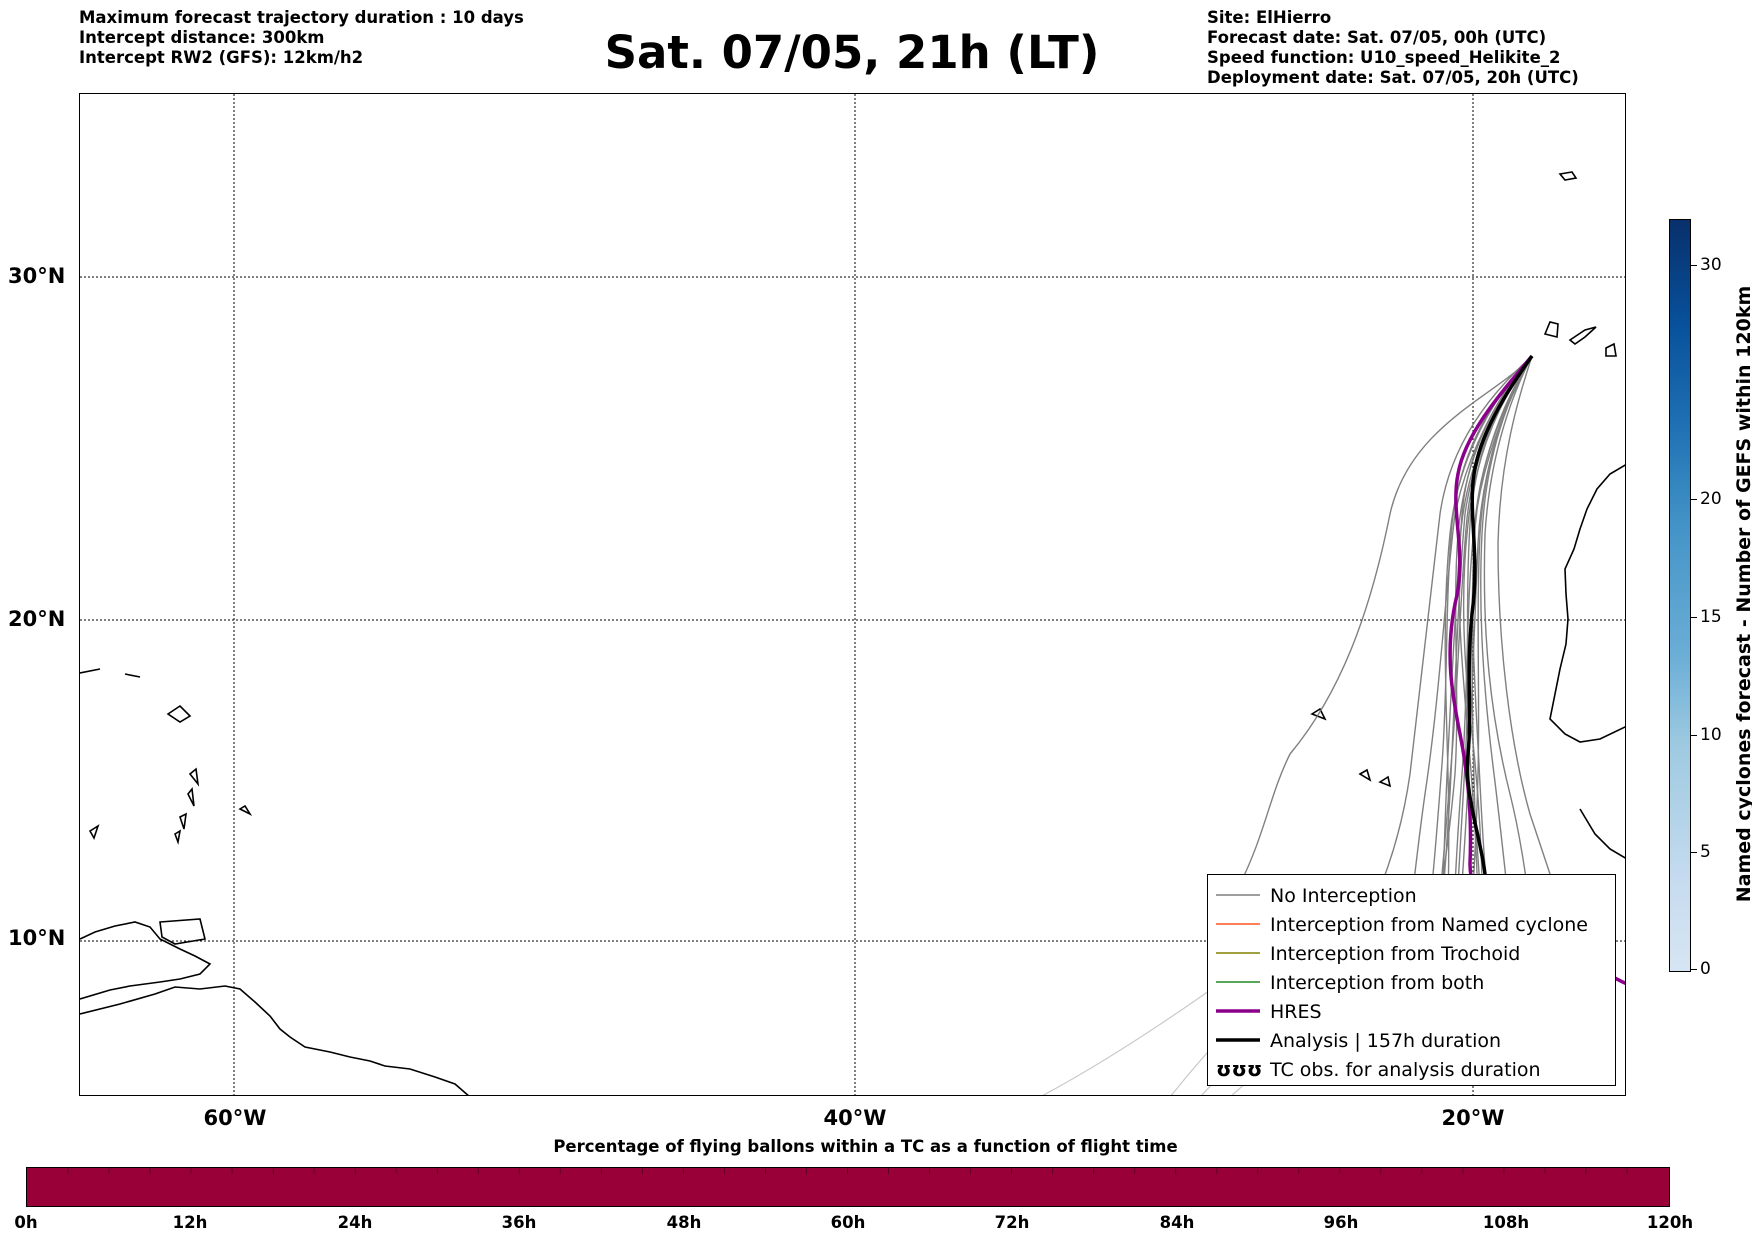  I want to click on time-label-36h: 36h, so click(519, 1222).